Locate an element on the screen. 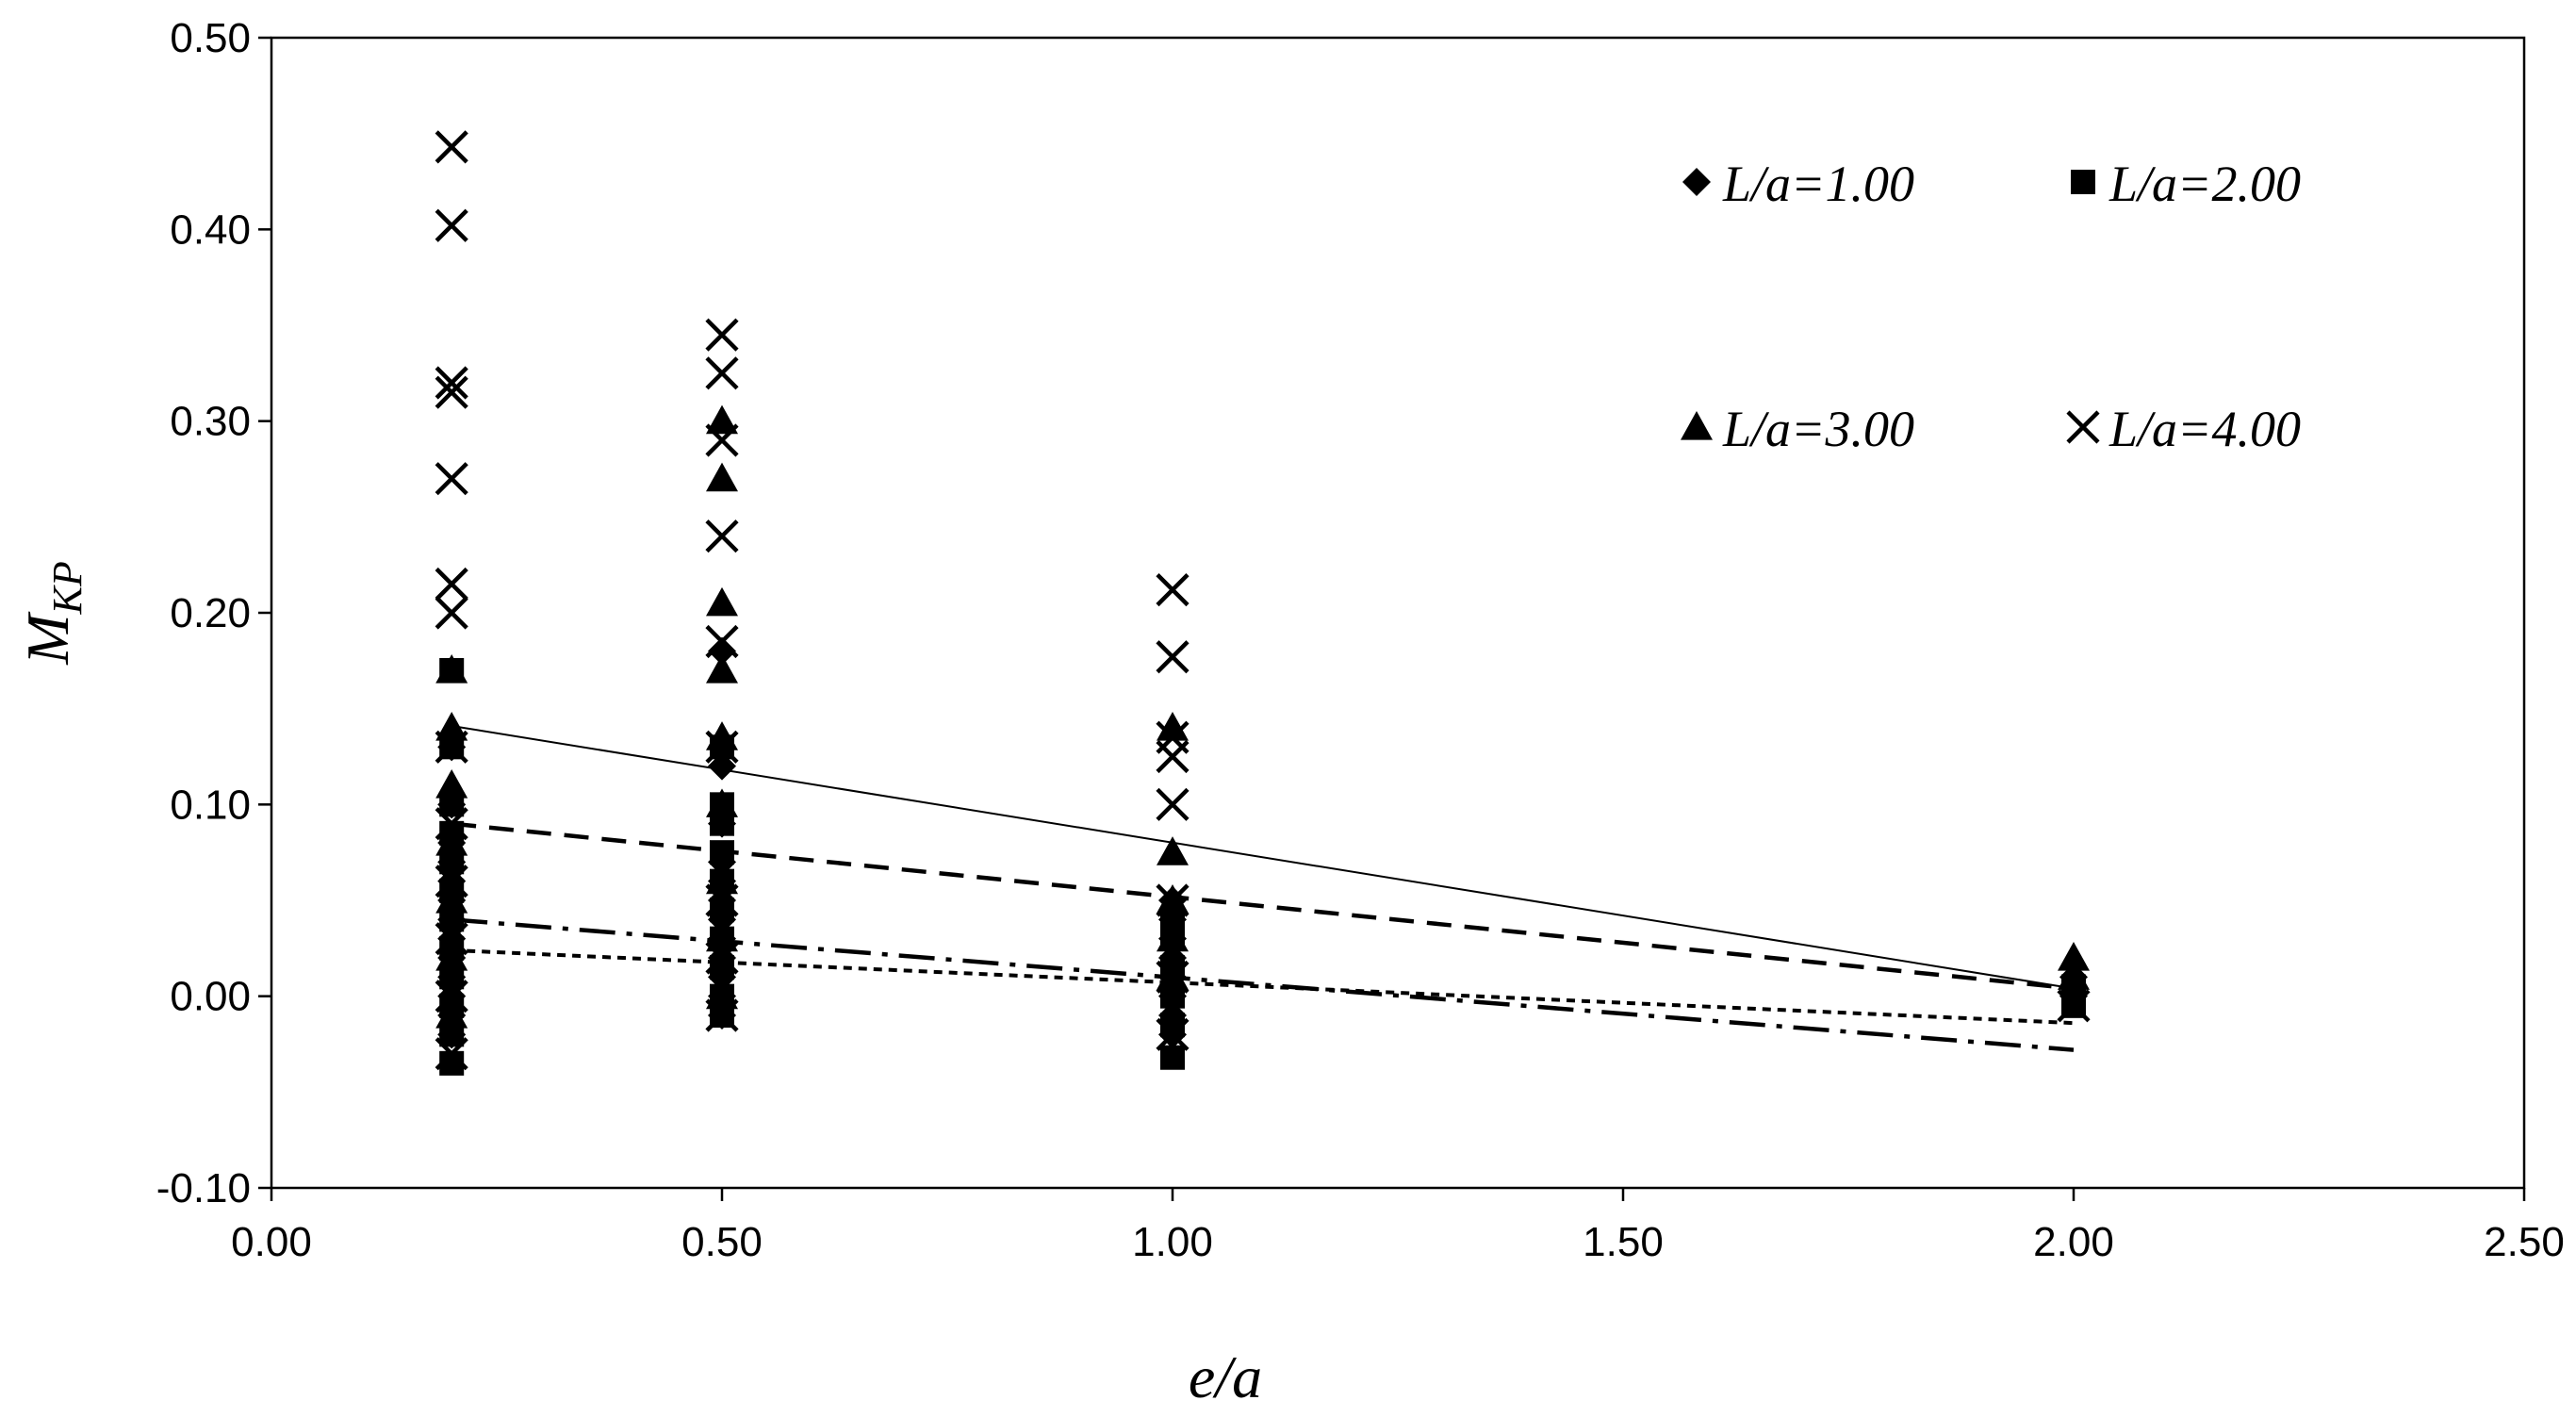  data-point-diamond is located at coordinates (722, 651).